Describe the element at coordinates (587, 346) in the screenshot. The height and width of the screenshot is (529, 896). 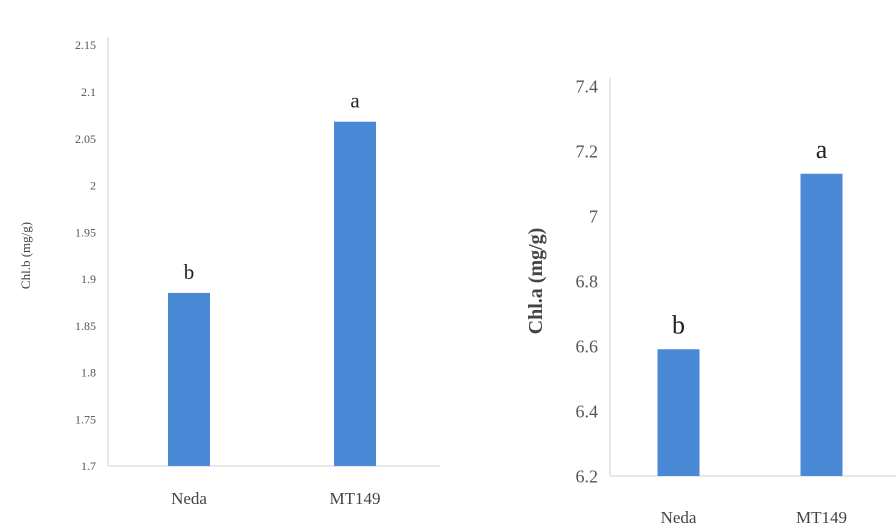
I see `y-tick-label: 6.6` at that location.